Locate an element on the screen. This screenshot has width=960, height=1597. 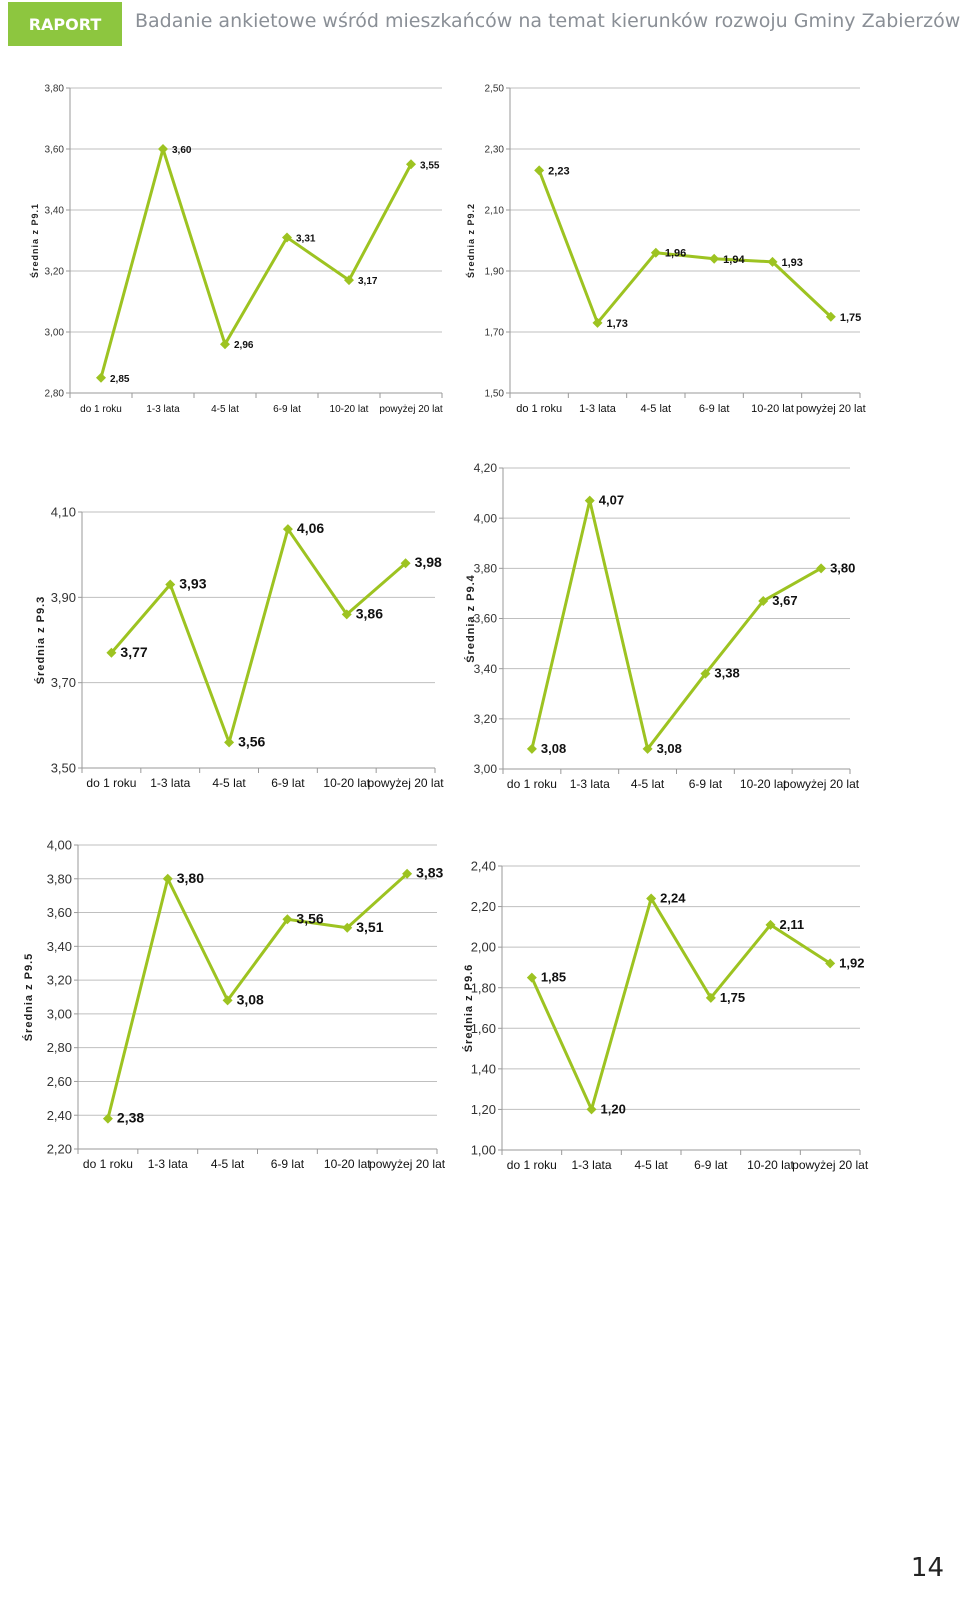
y-tick-label: 3,40 is located at coordinates (59, 946).